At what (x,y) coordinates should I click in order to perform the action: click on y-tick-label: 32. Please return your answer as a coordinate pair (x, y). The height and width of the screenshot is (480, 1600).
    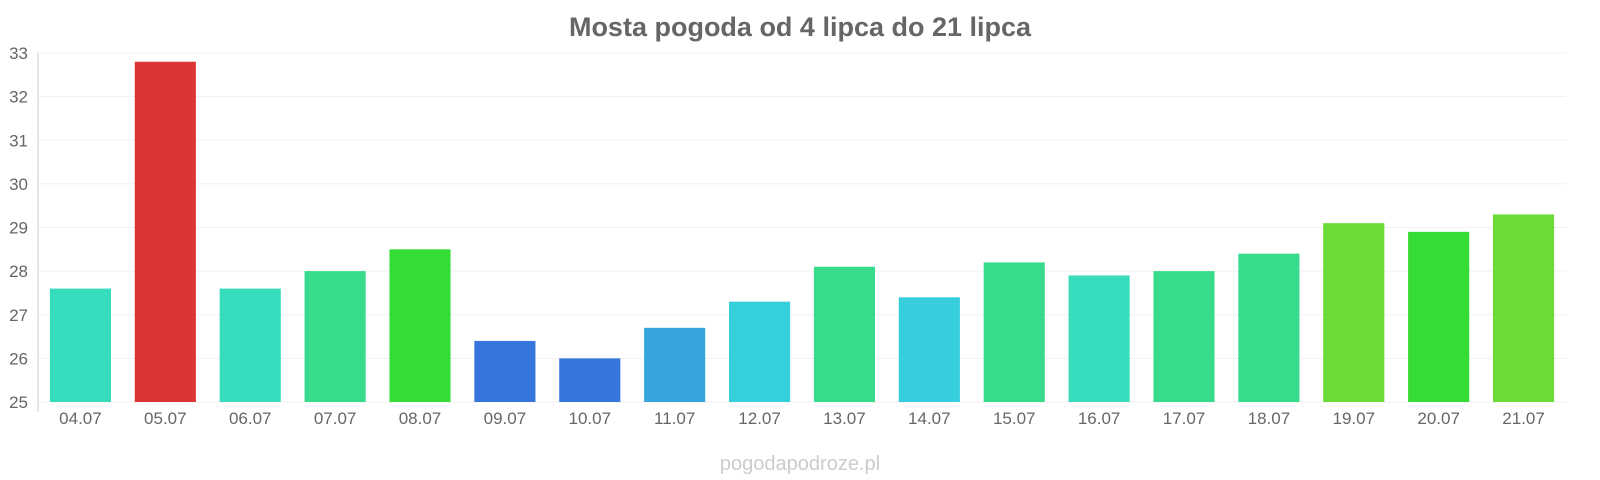
    Looking at the image, I should click on (18, 97).